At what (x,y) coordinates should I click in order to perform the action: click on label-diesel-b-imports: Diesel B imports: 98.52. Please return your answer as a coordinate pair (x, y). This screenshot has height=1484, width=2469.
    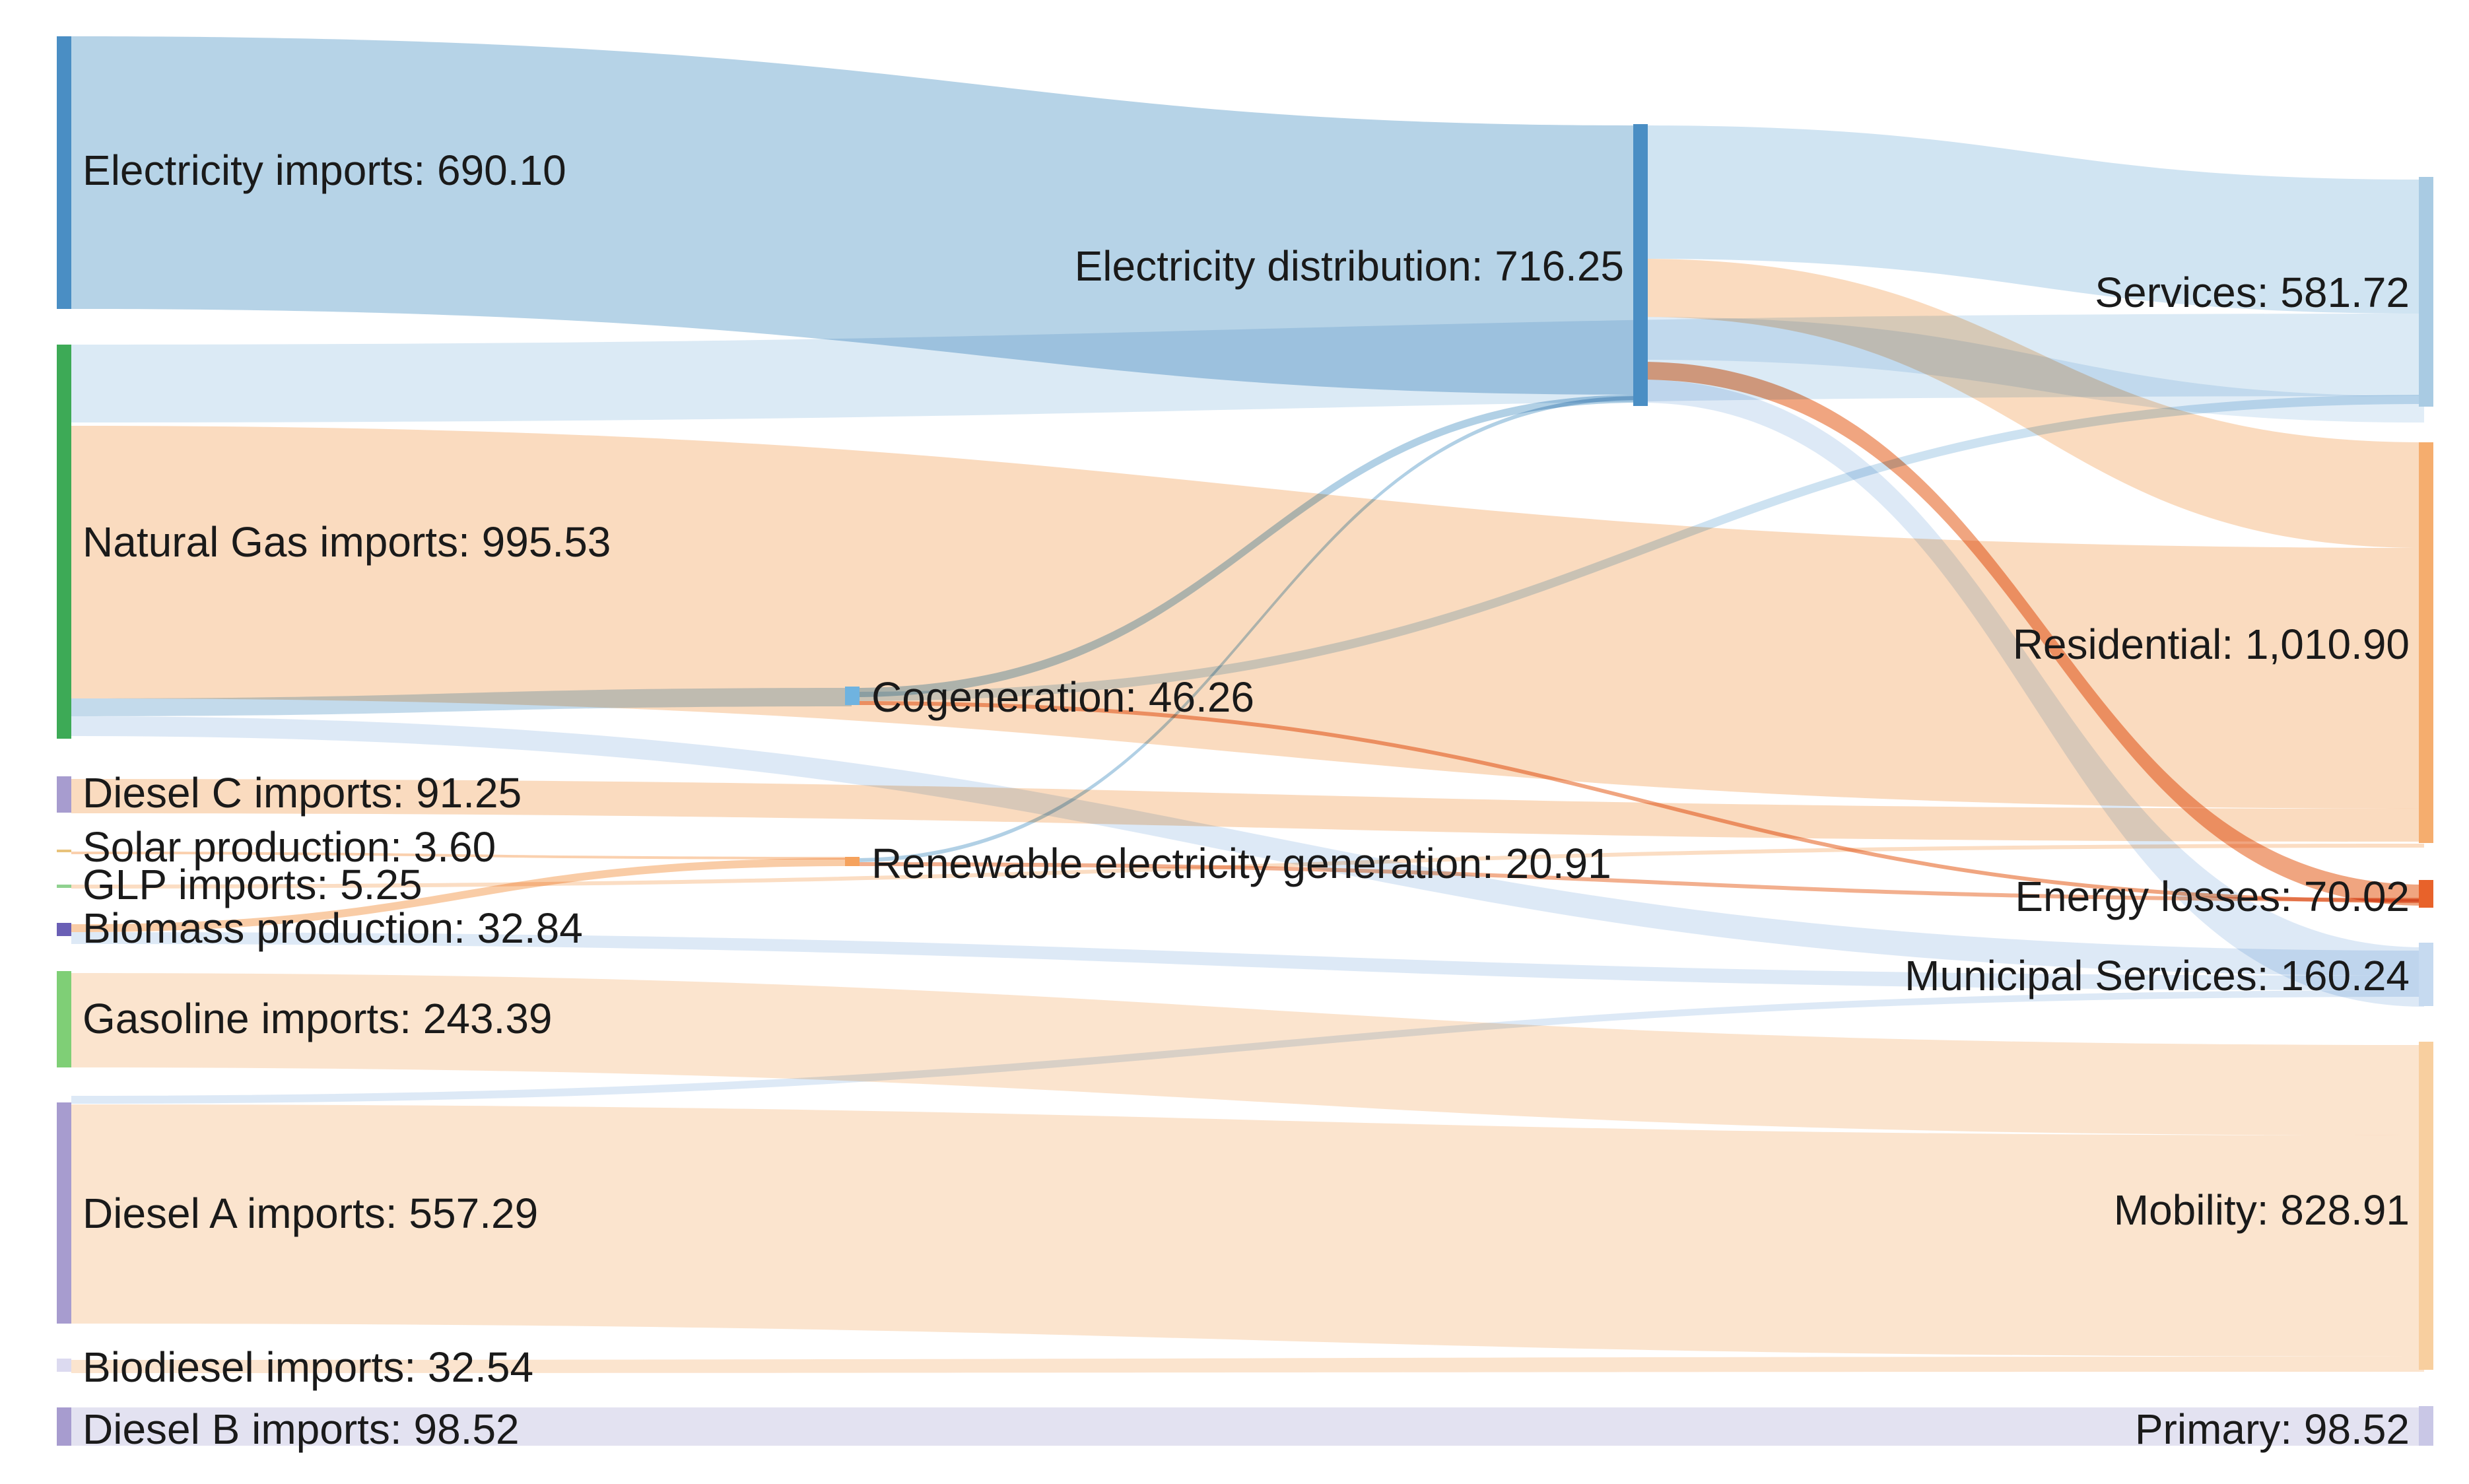
    Looking at the image, I should click on (301, 1429).